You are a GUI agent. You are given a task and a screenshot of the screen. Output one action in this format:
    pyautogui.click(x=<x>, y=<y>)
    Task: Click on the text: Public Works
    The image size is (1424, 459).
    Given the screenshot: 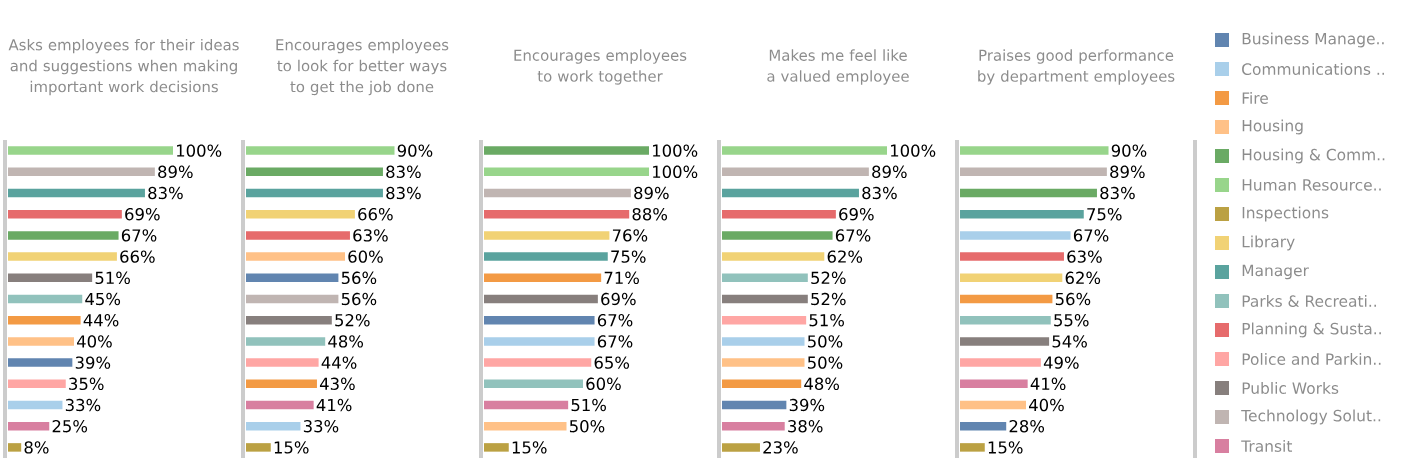 What is the action you would take?
    pyautogui.click(x=1290, y=388)
    